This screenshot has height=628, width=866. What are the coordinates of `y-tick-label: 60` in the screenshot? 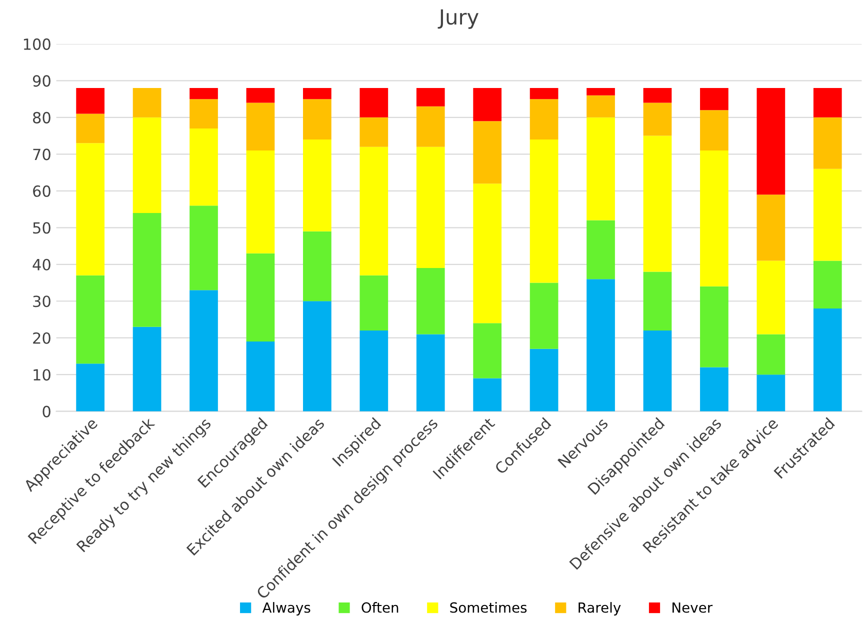 It's located at (41, 191).